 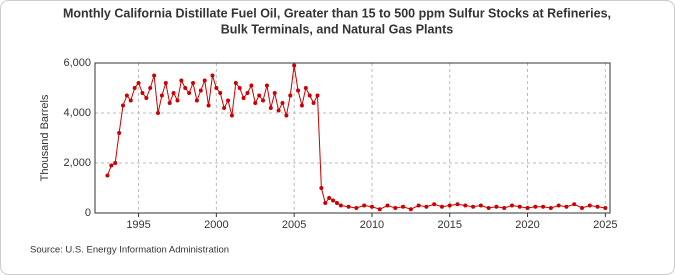 What do you see at coordinates (216, 225) in the screenshot?
I see `x-tick-label: 2000` at bounding box center [216, 225].